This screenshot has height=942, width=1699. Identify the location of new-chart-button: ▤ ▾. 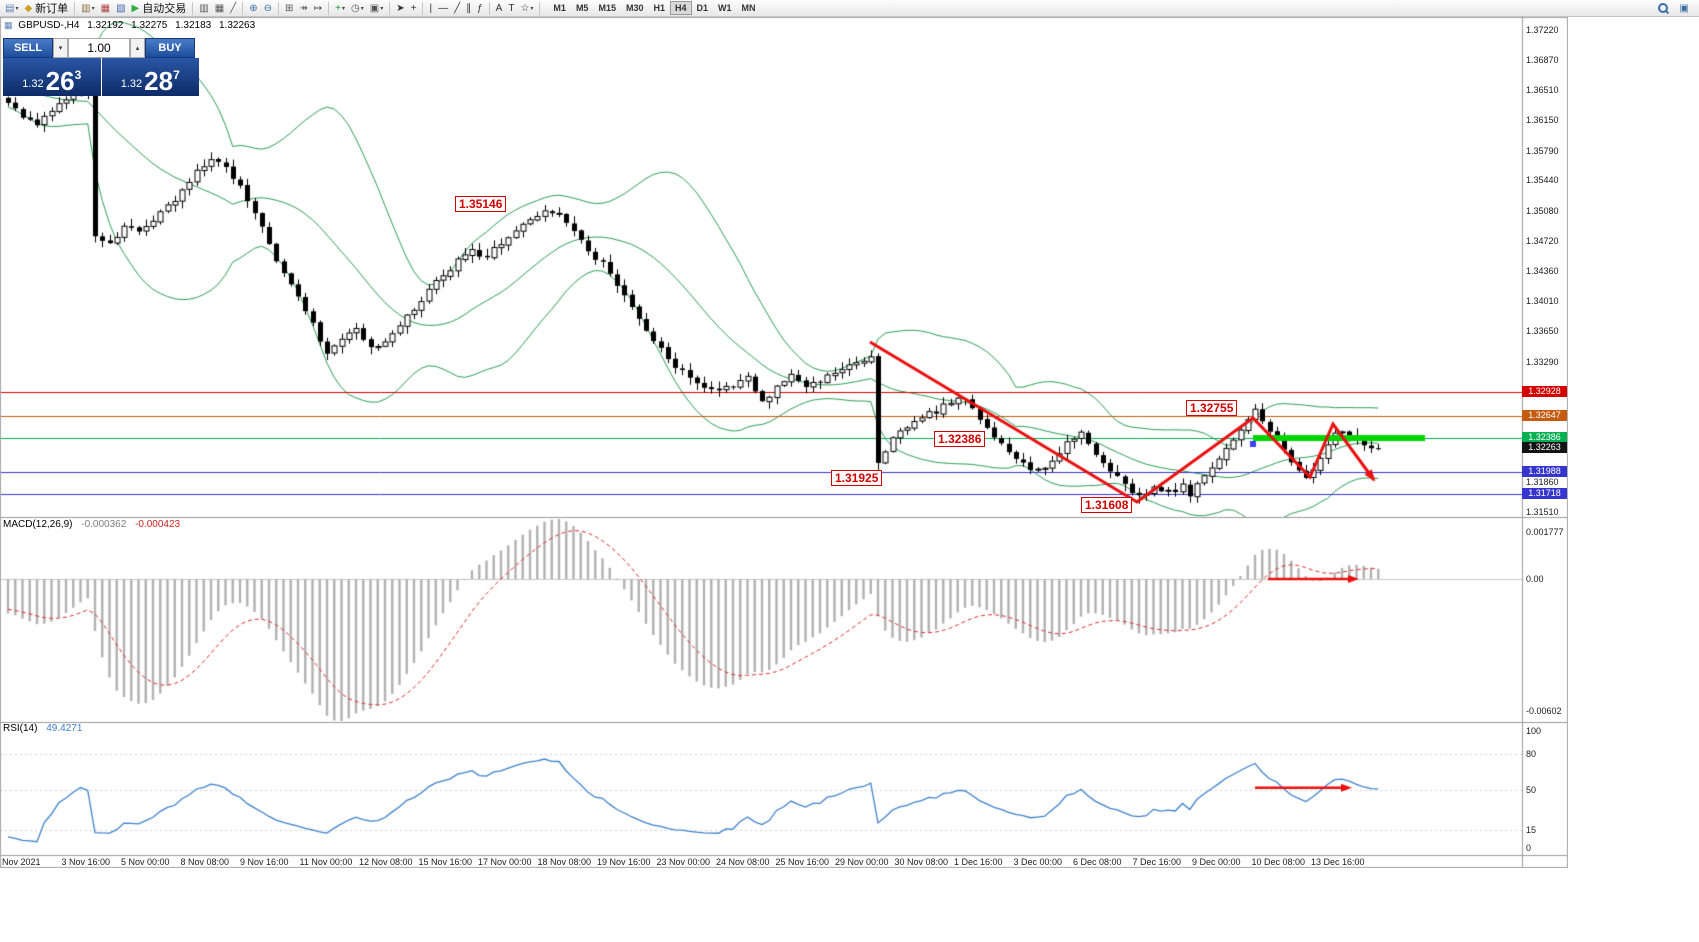
(11, 8).